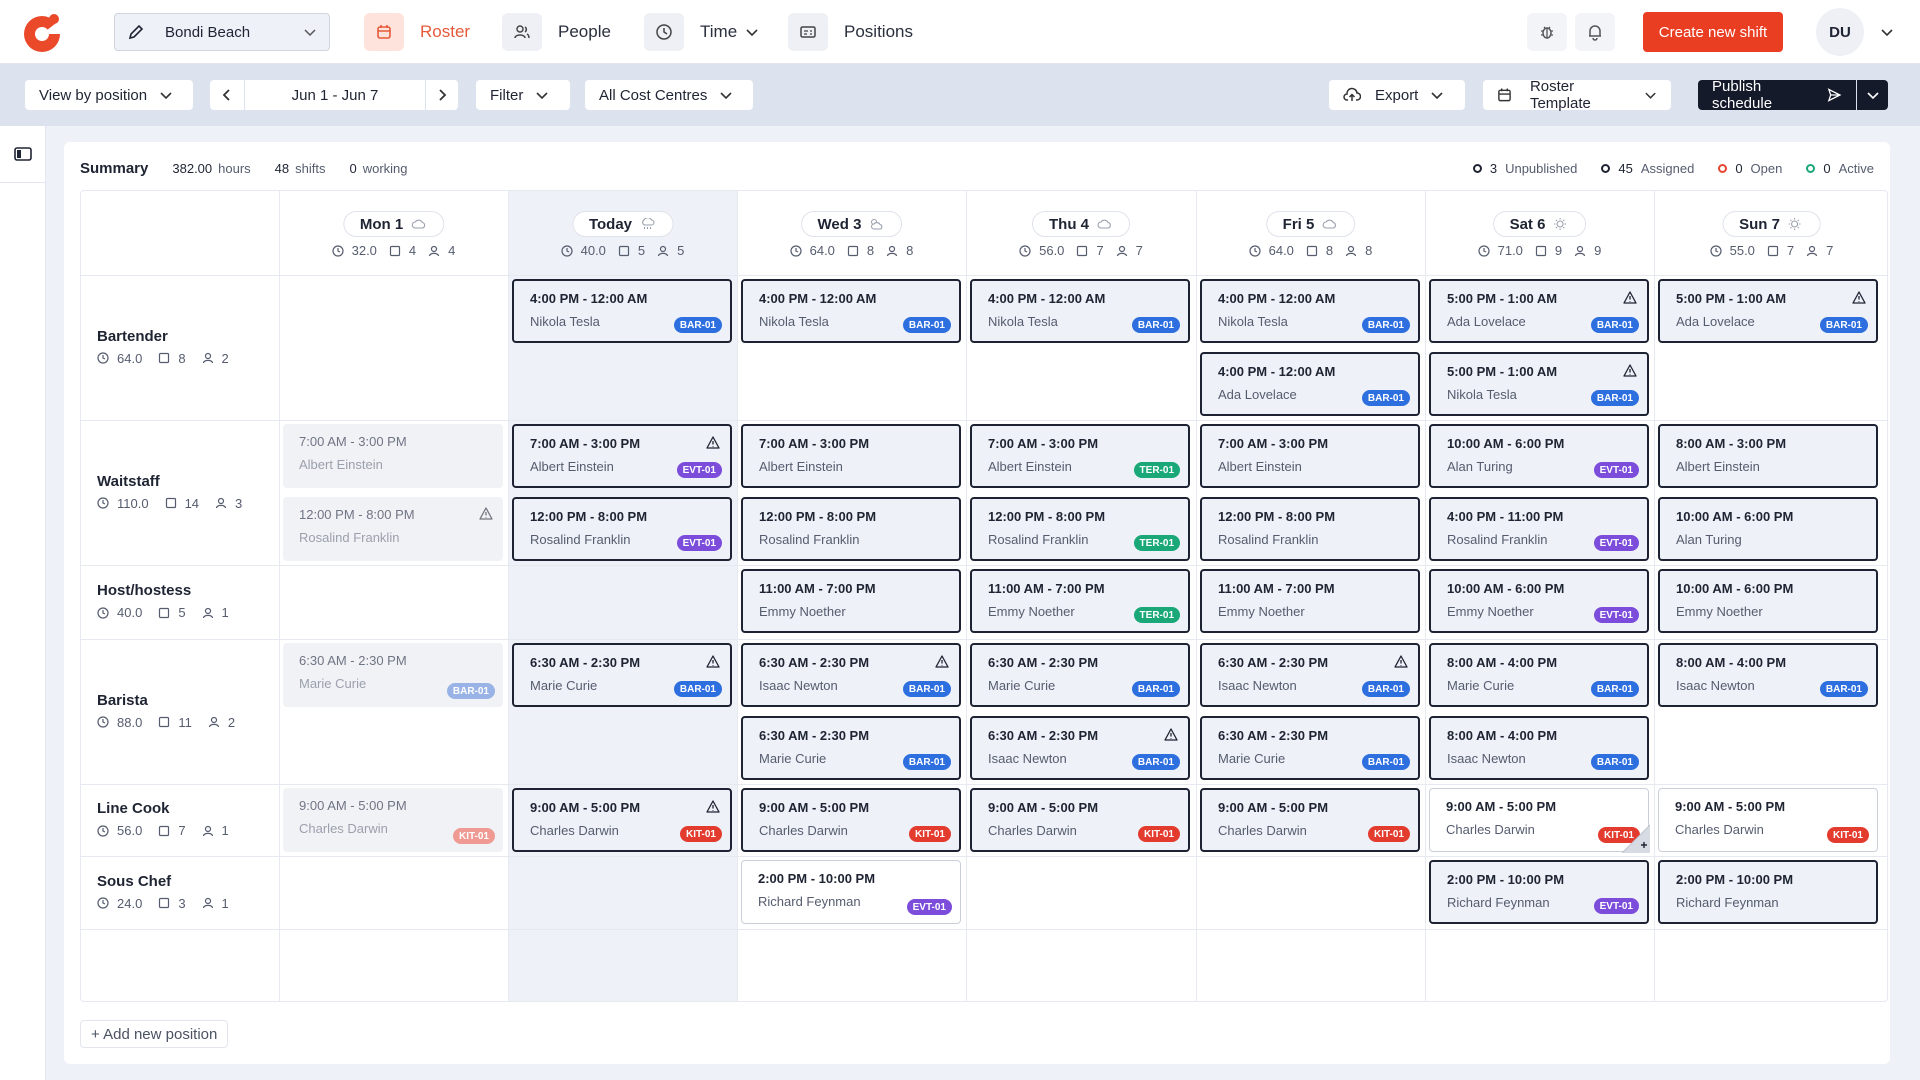 The image size is (1920, 1080). Describe the element at coordinates (1080, 456) in the screenshot. I see `shift-card: 7:00 AM - 3:00 PM Albert Einstein TER-01` at that location.